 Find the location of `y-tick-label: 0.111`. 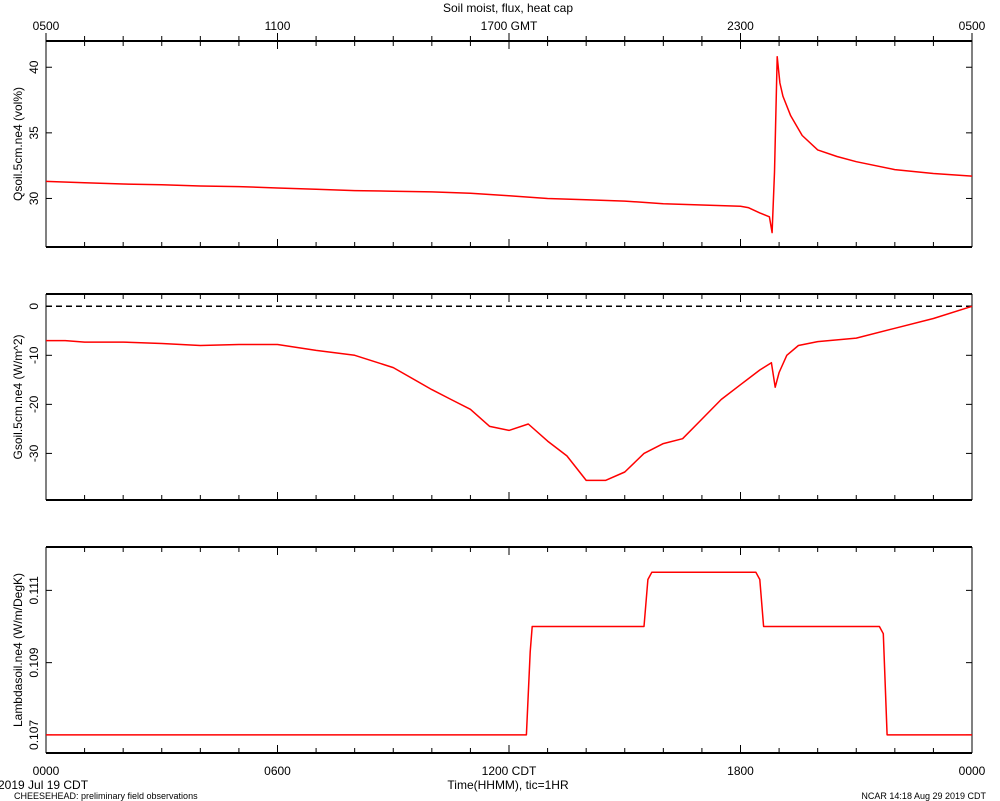

y-tick-label: 0.111 is located at coordinates (34, 590).